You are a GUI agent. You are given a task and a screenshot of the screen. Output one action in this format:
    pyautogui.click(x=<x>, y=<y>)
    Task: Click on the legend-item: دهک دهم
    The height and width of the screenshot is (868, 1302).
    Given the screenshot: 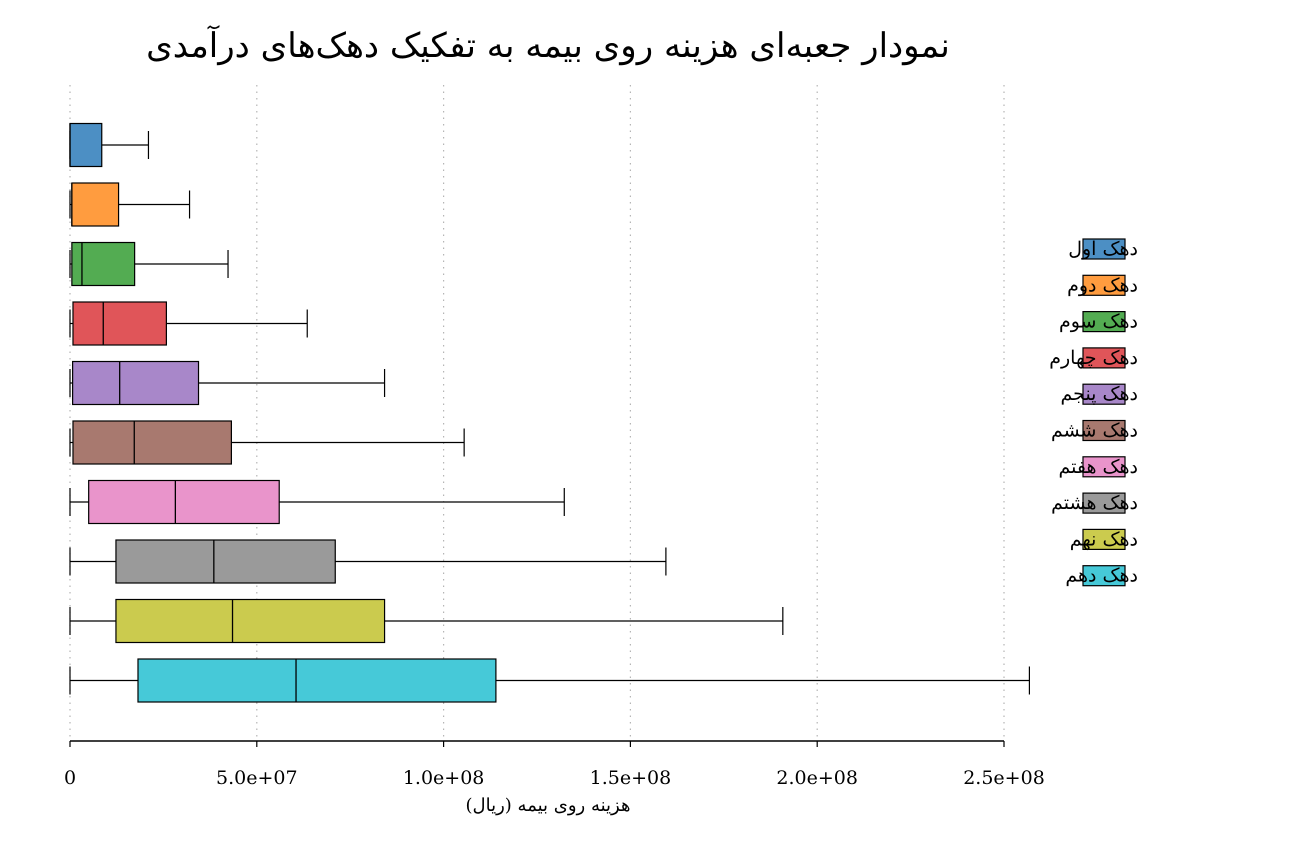 What is the action you would take?
    pyautogui.click(x=1101, y=576)
    